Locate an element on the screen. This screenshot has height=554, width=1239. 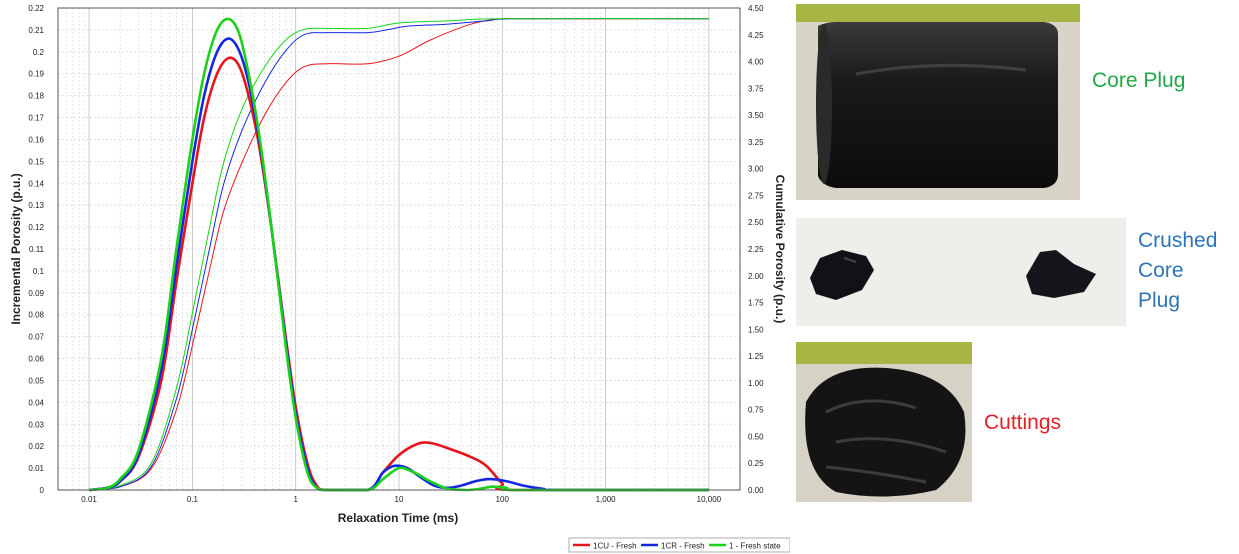
y-left-tick-label: 0.1 is located at coordinates (39, 271).